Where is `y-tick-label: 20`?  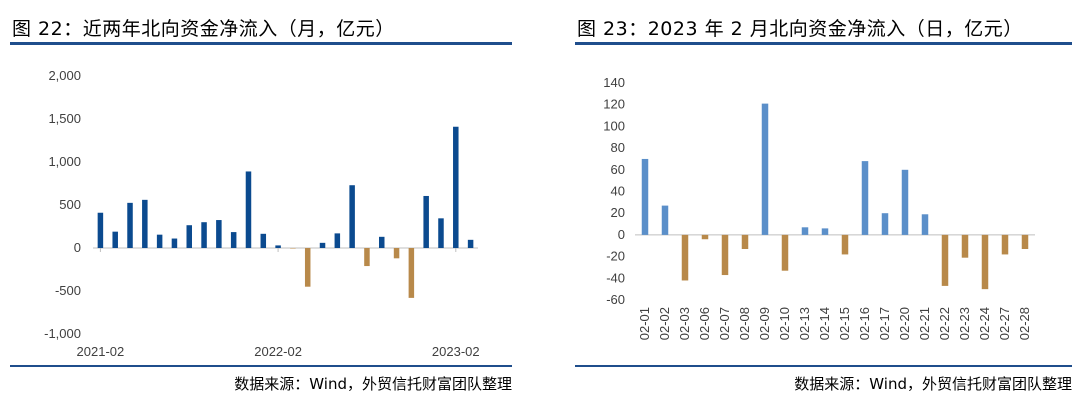 y-tick-label: 20 is located at coordinates (618, 212).